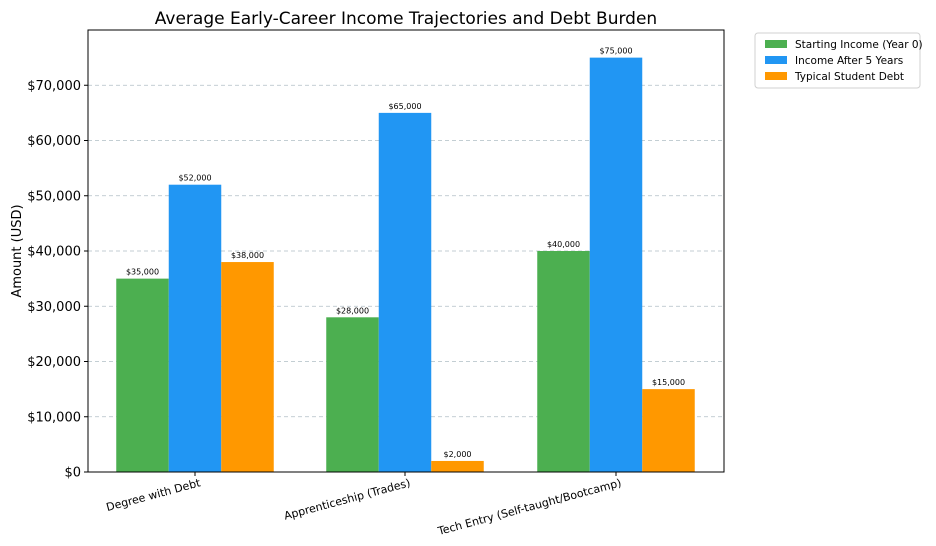 The height and width of the screenshot is (546, 936). Describe the element at coordinates (529, 507) in the screenshot. I see `x-tick-label: Tech Entry (Self-taught/Bootcamp)` at that location.